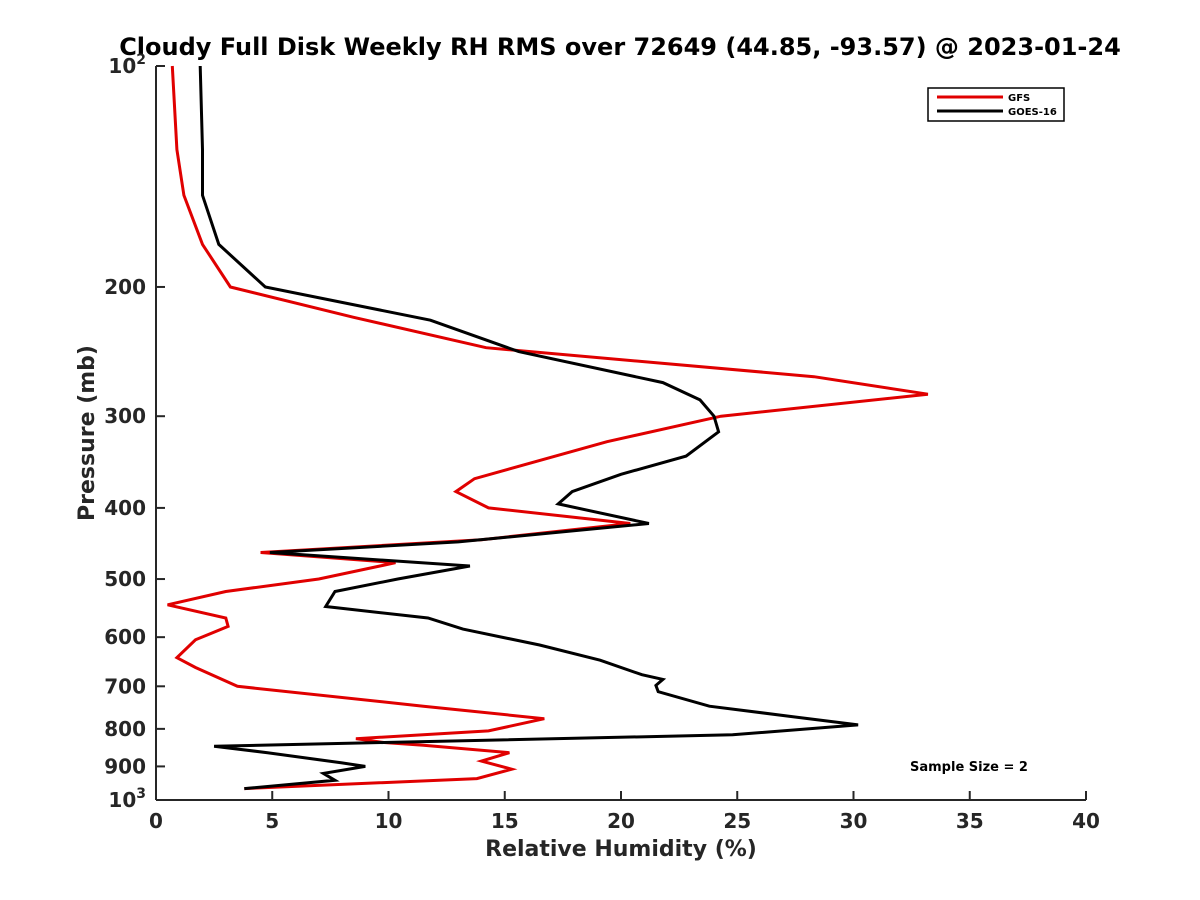 The image size is (1200, 900). What do you see at coordinates (127, 799) in the screenshot?
I see `y-tick-label: 10³` at bounding box center [127, 799].